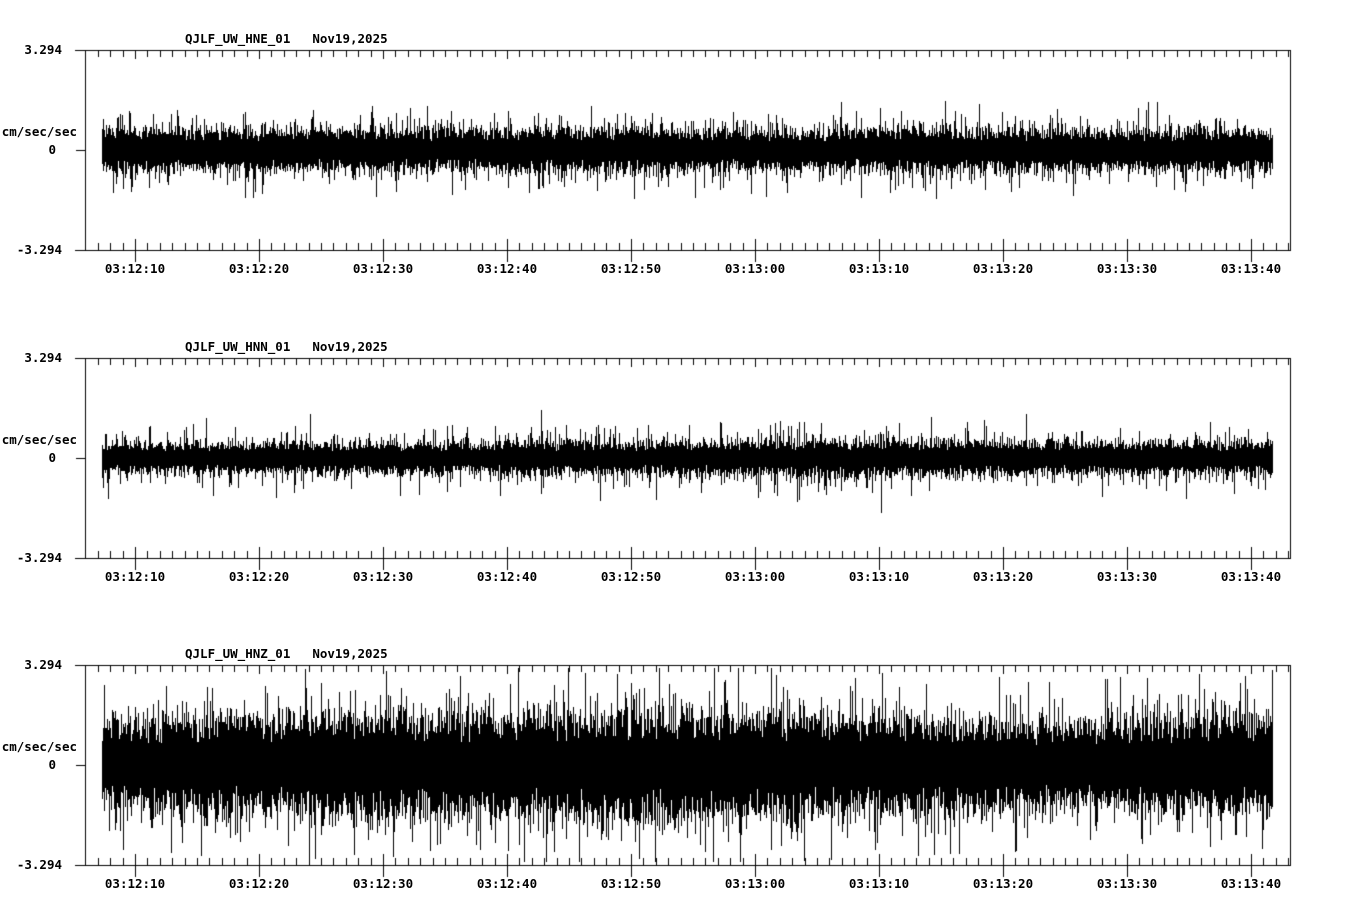 The height and width of the screenshot is (924, 1358). I want to click on panel-title-station: QJLF_UW_HNZ_01, so click(238, 653).